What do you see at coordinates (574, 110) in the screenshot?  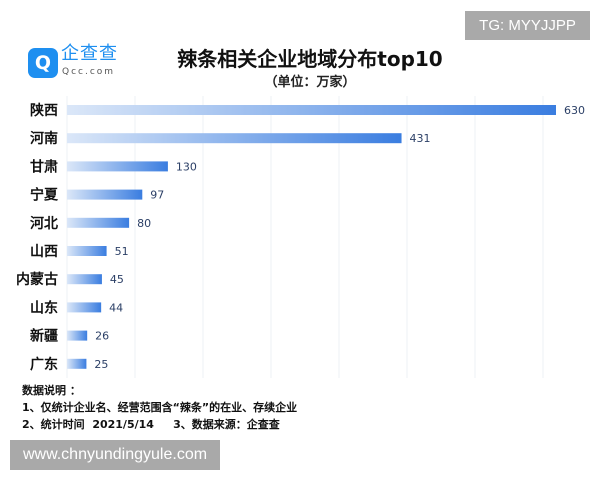 I see `value-label: 630` at bounding box center [574, 110].